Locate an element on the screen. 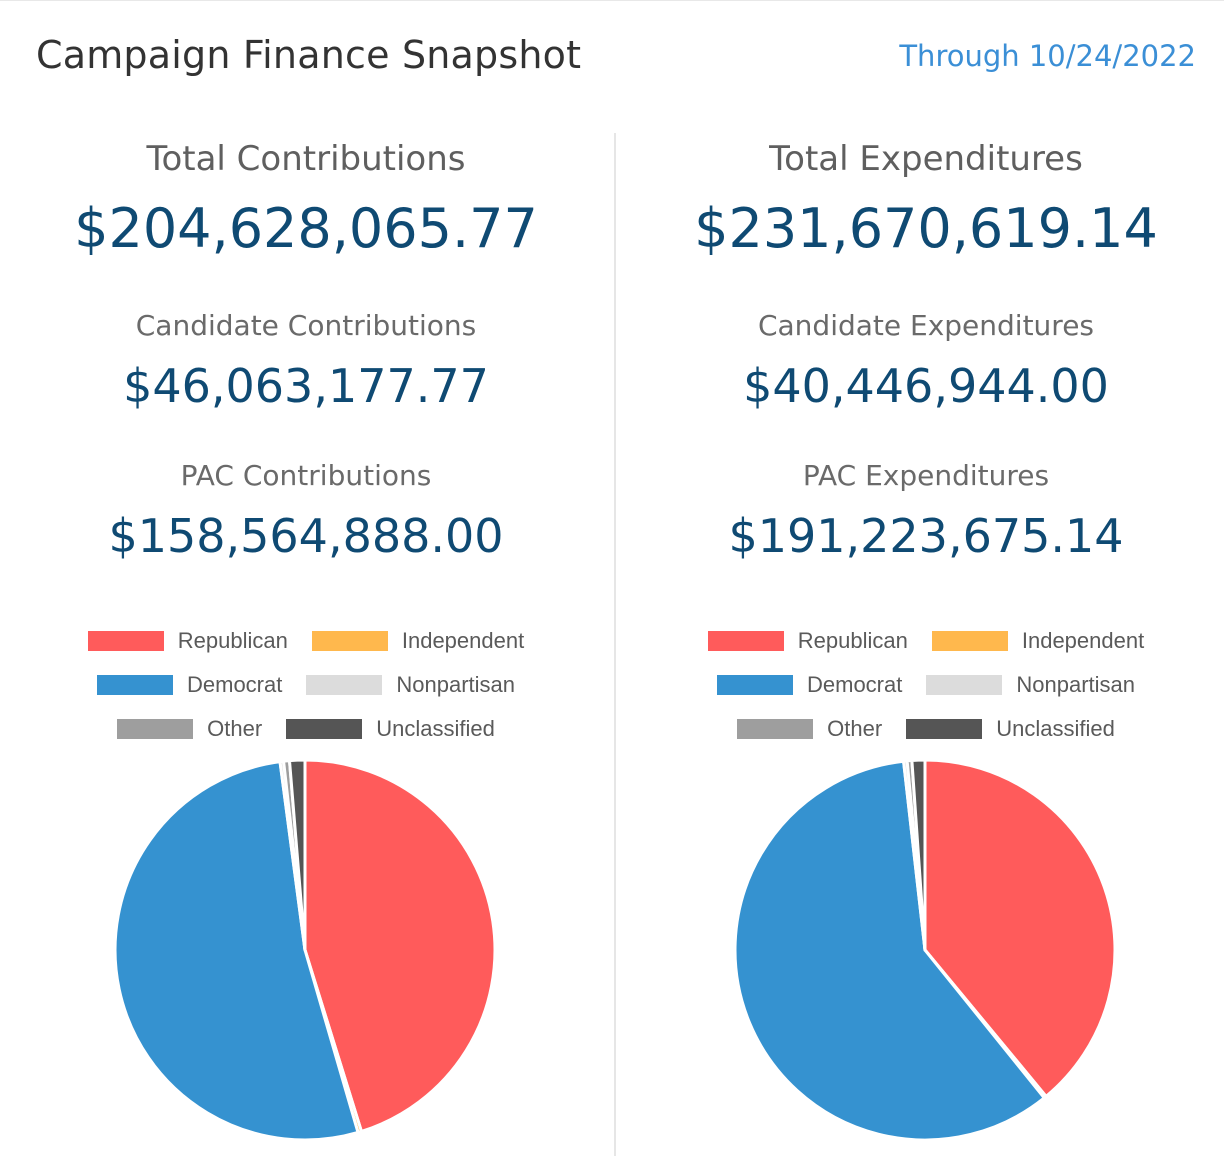  expenditures-pie-slice-democrat is located at coordinates (889, 950).